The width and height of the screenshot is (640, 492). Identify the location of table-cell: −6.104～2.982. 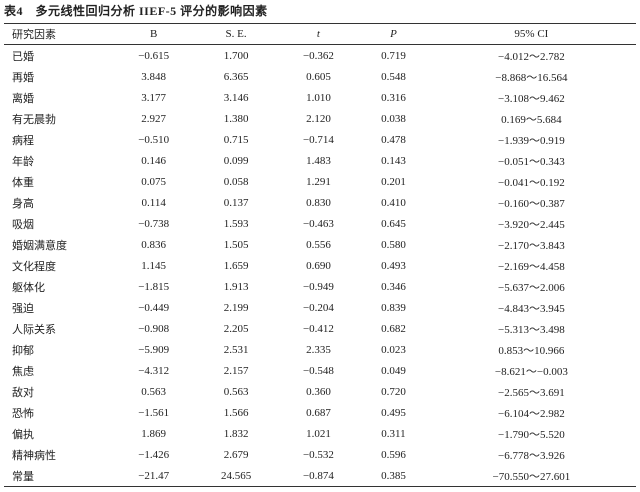
(531, 413).